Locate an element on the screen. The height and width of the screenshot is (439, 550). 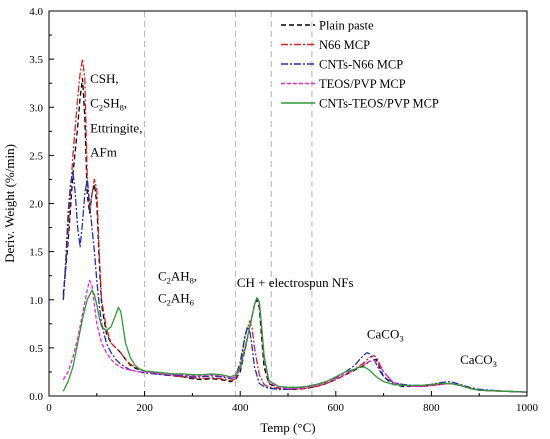
legend-label-4: CNTs-TEOS/PVP MCP is located at coordinates (379, 104).